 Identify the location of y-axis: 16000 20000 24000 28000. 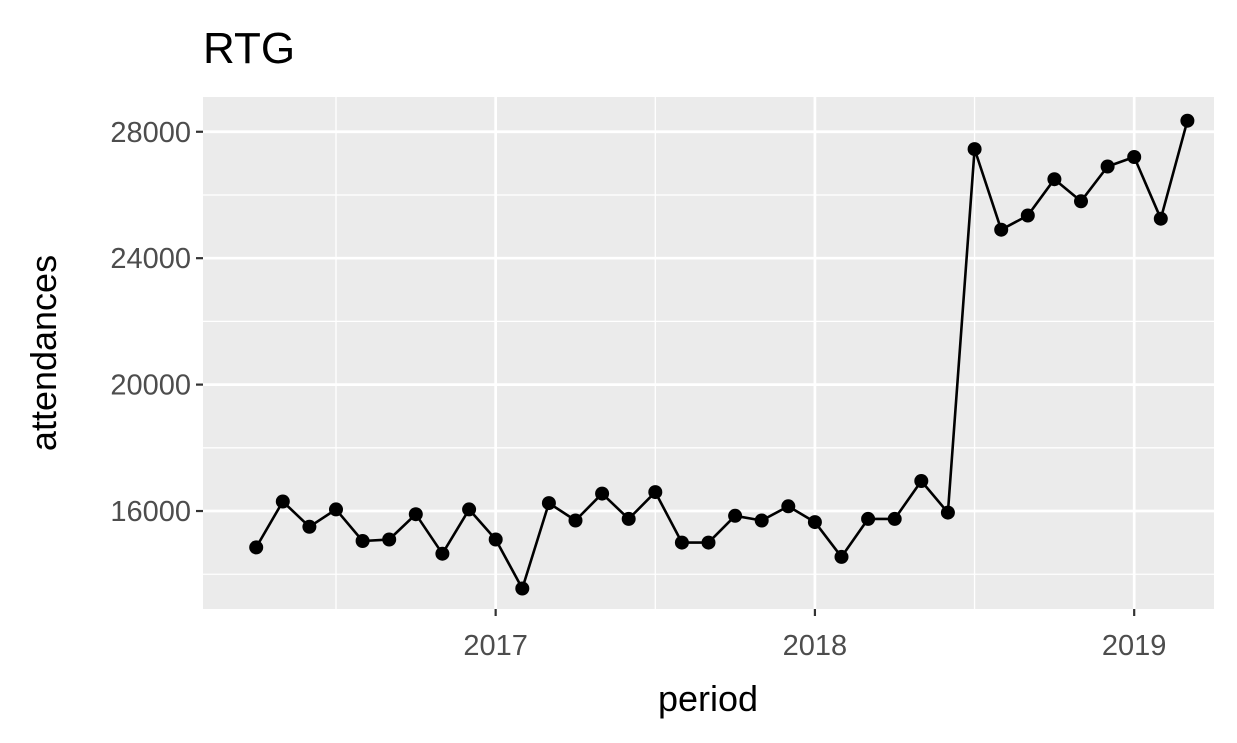
(156, 322).